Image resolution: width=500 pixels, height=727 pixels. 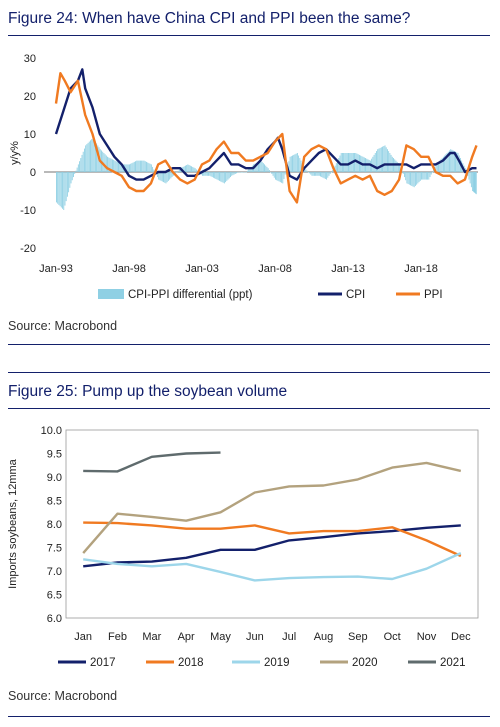 I want to click on x-tick-label: Jan-03, so click(x=202, y=269).